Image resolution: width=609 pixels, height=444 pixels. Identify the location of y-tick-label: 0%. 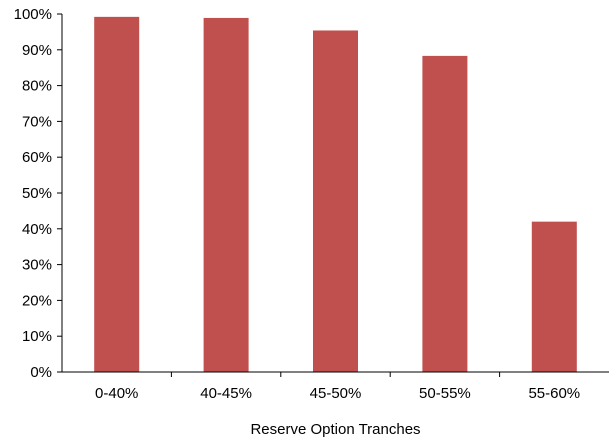
(41, 372).